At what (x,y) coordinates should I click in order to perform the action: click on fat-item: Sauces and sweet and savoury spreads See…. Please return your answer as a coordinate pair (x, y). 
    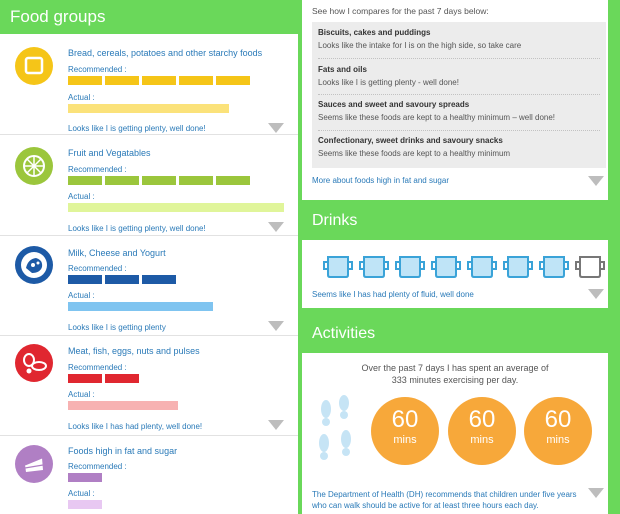
    Looking at the image, I should click on (459, 111).